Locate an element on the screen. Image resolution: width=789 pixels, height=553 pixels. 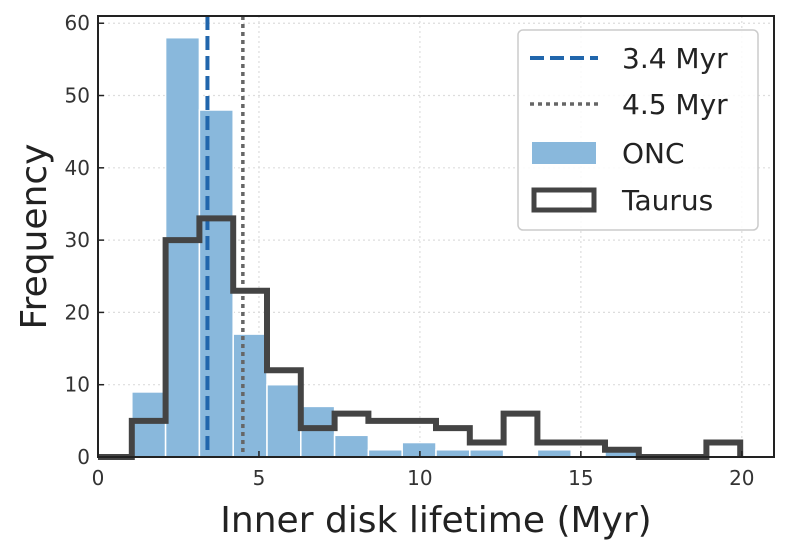
y-tick-label: 0 is located at coordinates (83, 457).